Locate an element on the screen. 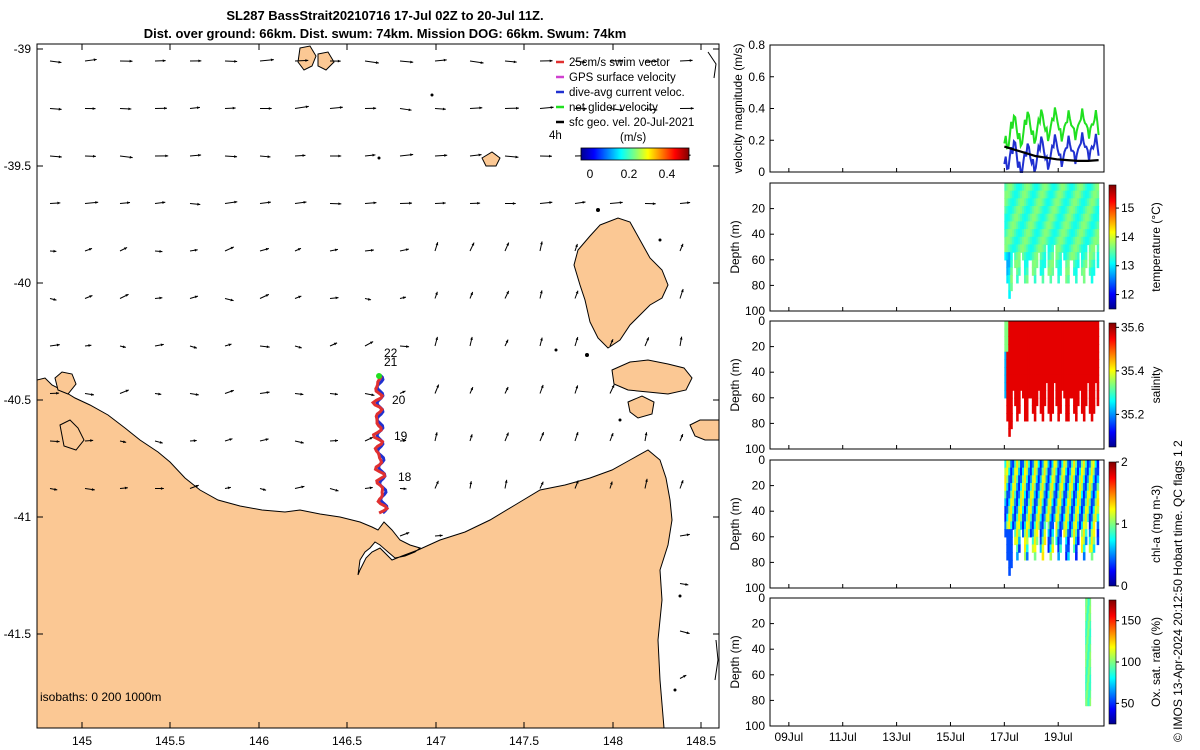 The height and width of the screenshot is (750, 1200). y-tick-label: 40 is located at coordinates (759, 511).